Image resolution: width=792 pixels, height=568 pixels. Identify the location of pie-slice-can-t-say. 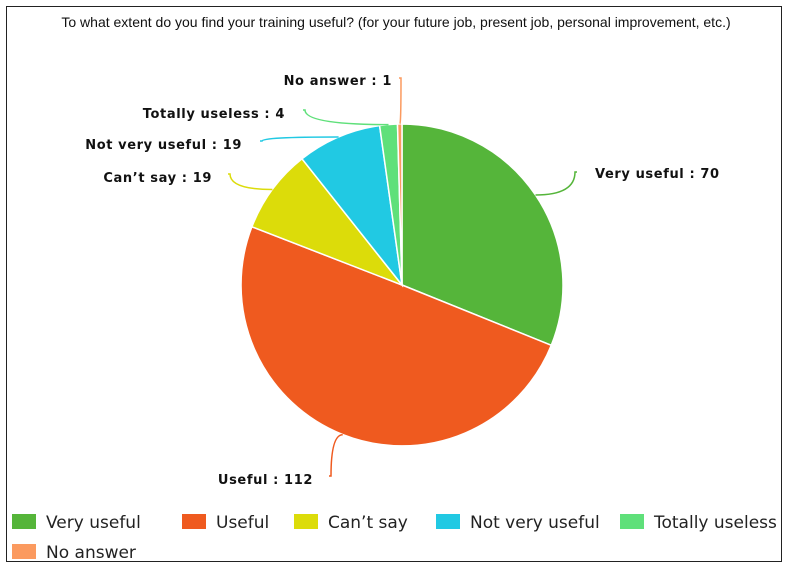
(327, 222).